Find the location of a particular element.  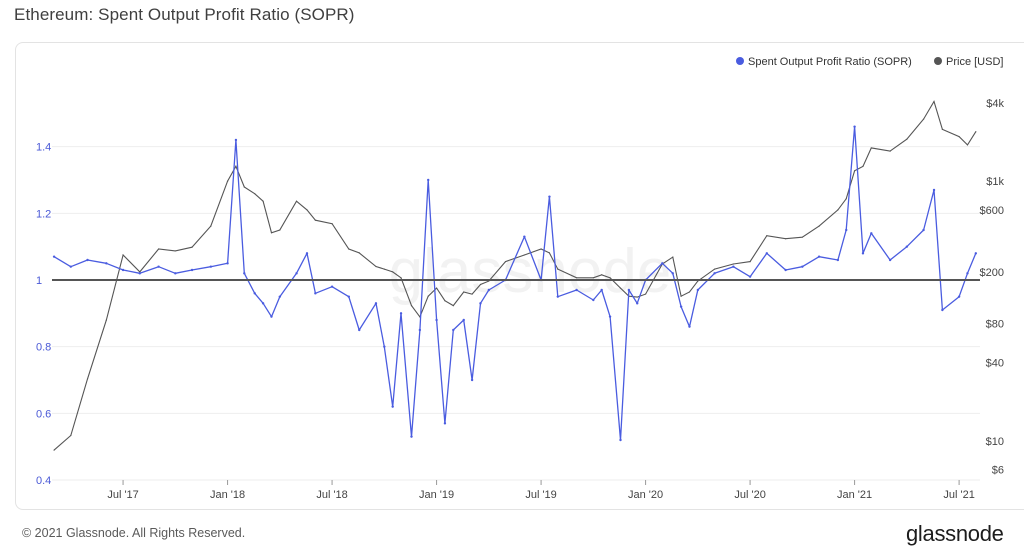

y-left-tick-label: 1 is located at coordinates (39, 281).